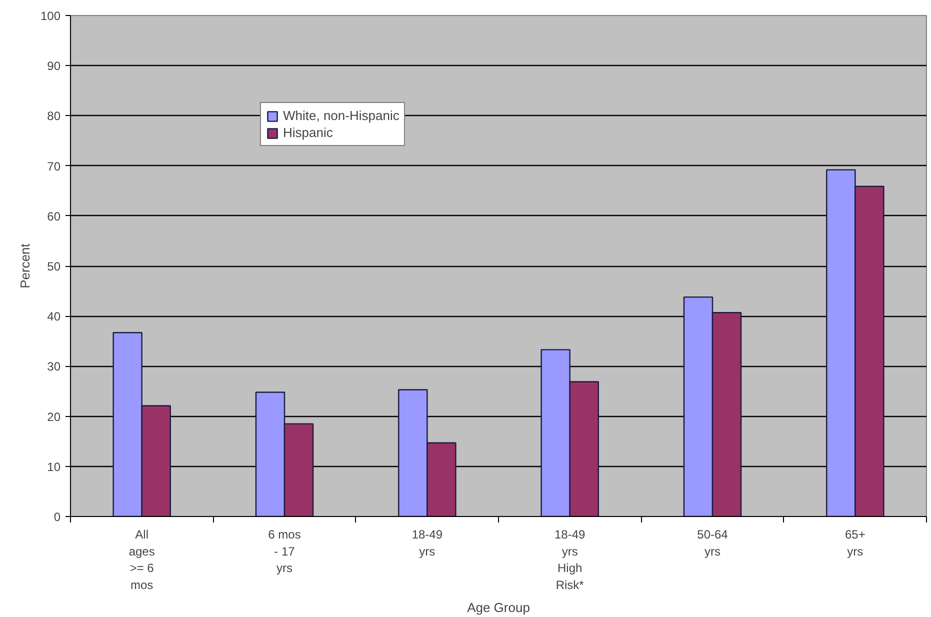 This screenshot has height=617, width=931. What do you see at coordinates (570, 560) in the screenshot?
I see `x-tick-label: 18-49 yrs High Risk*` at bounding box center [570, 560].